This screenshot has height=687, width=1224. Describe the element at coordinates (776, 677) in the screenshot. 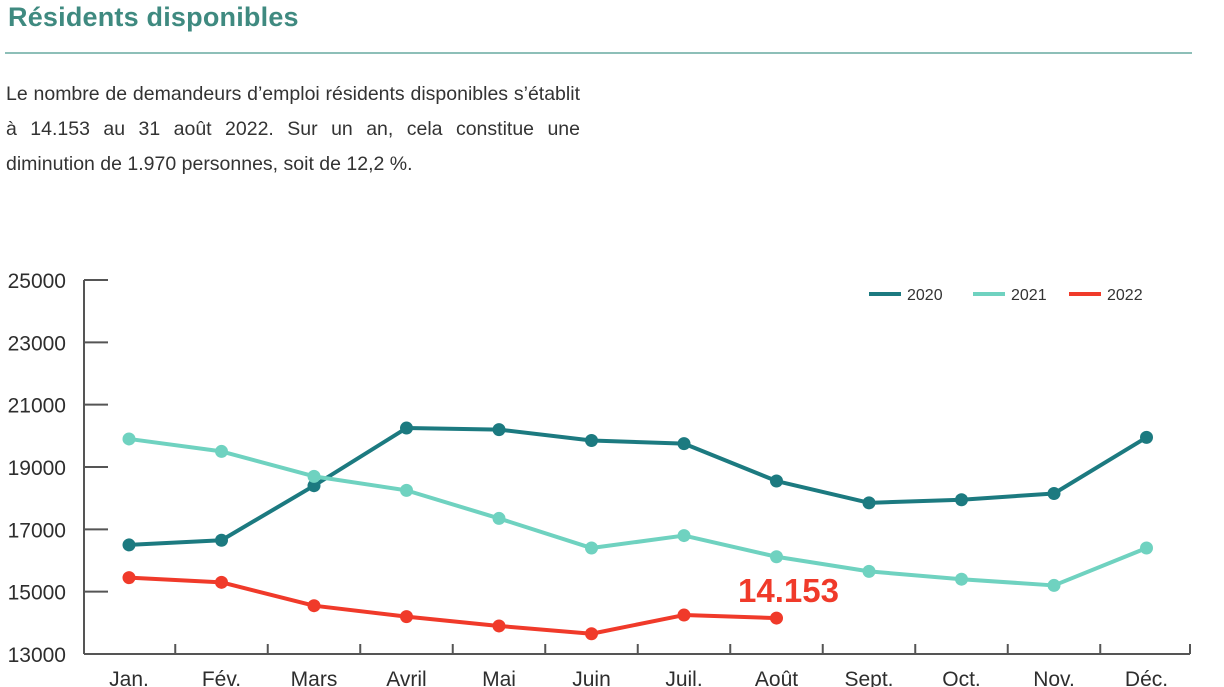

I see `x-tick-label: Août` at that location.